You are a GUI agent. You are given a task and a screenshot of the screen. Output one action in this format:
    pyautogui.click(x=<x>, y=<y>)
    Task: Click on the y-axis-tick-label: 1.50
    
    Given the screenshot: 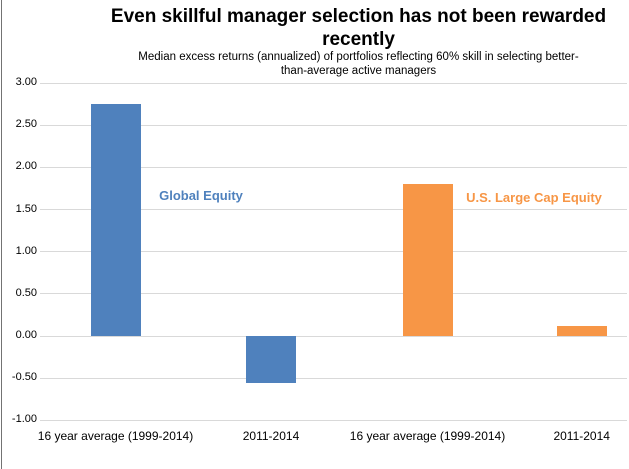 What is the action you would take?
    pyautogui.click(x=26, y=208)
    